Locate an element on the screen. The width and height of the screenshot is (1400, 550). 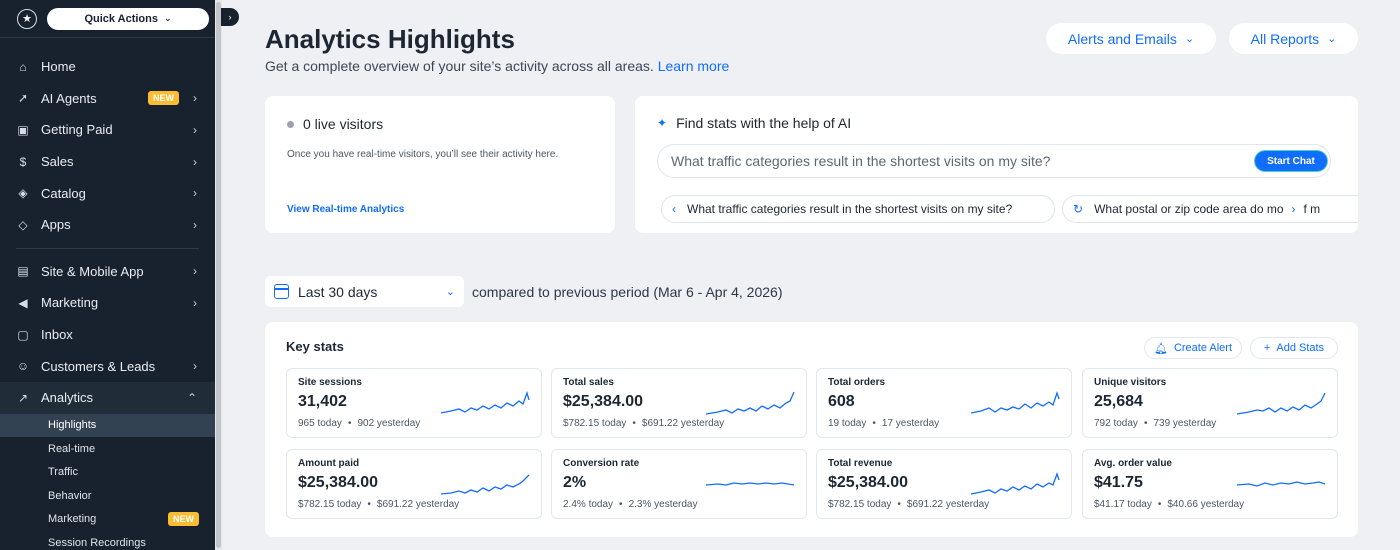
sidebar-item-label: Apps is located at coordinates (56, 225).